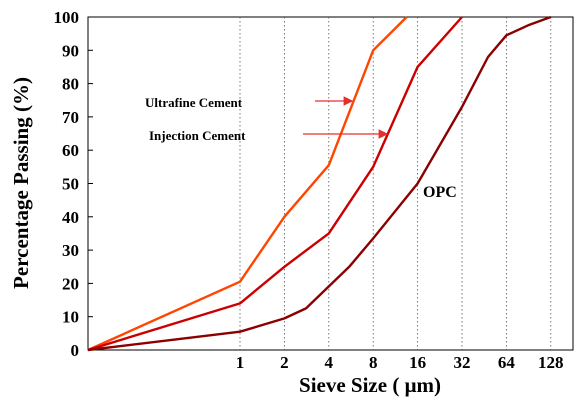  Describe the element at coordinates (70, 283) in the screenshot. I see `y-tick-label-20: 20` at that location.